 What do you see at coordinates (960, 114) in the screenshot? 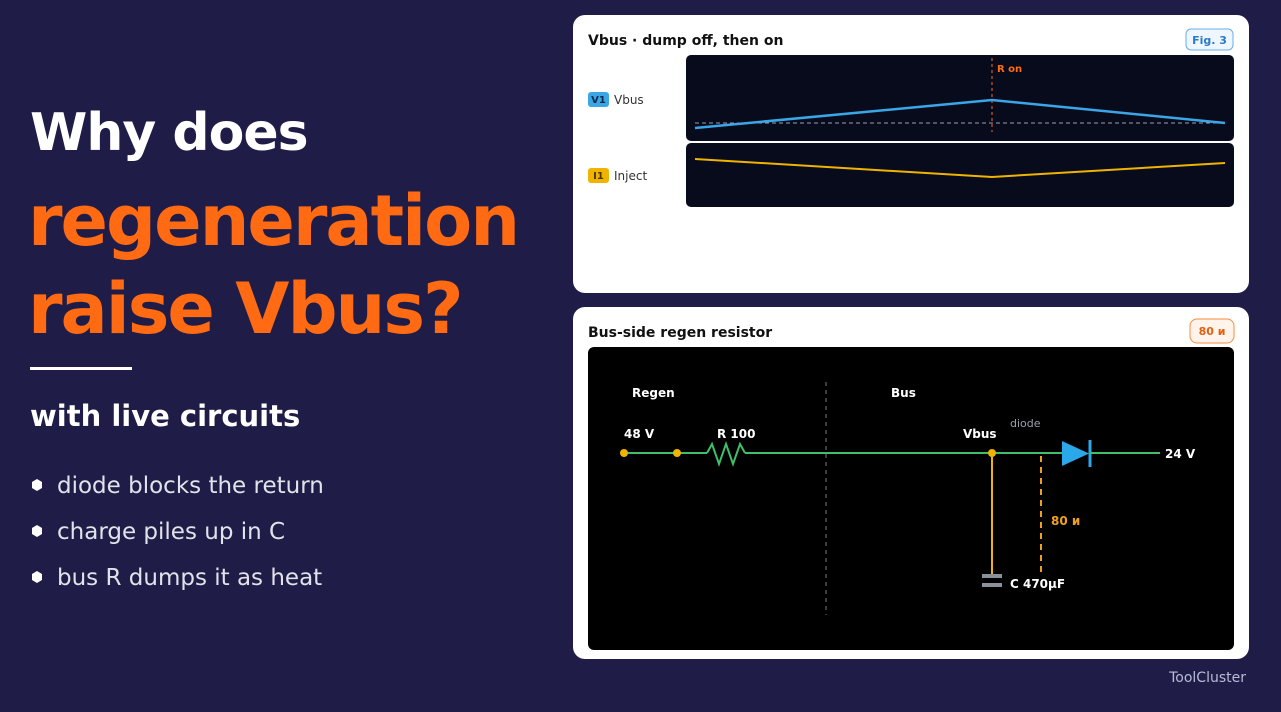
I see `vbus-trace` at bounding box center [960, 114].